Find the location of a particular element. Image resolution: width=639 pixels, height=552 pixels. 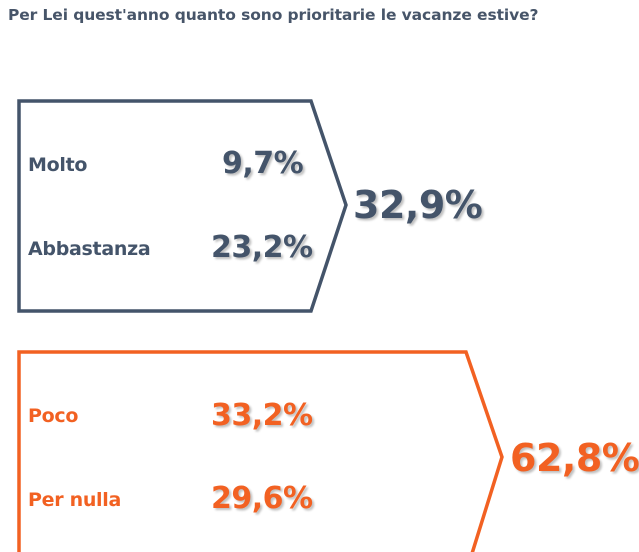

label-molto: Molto is located at coordinates (58, 165).